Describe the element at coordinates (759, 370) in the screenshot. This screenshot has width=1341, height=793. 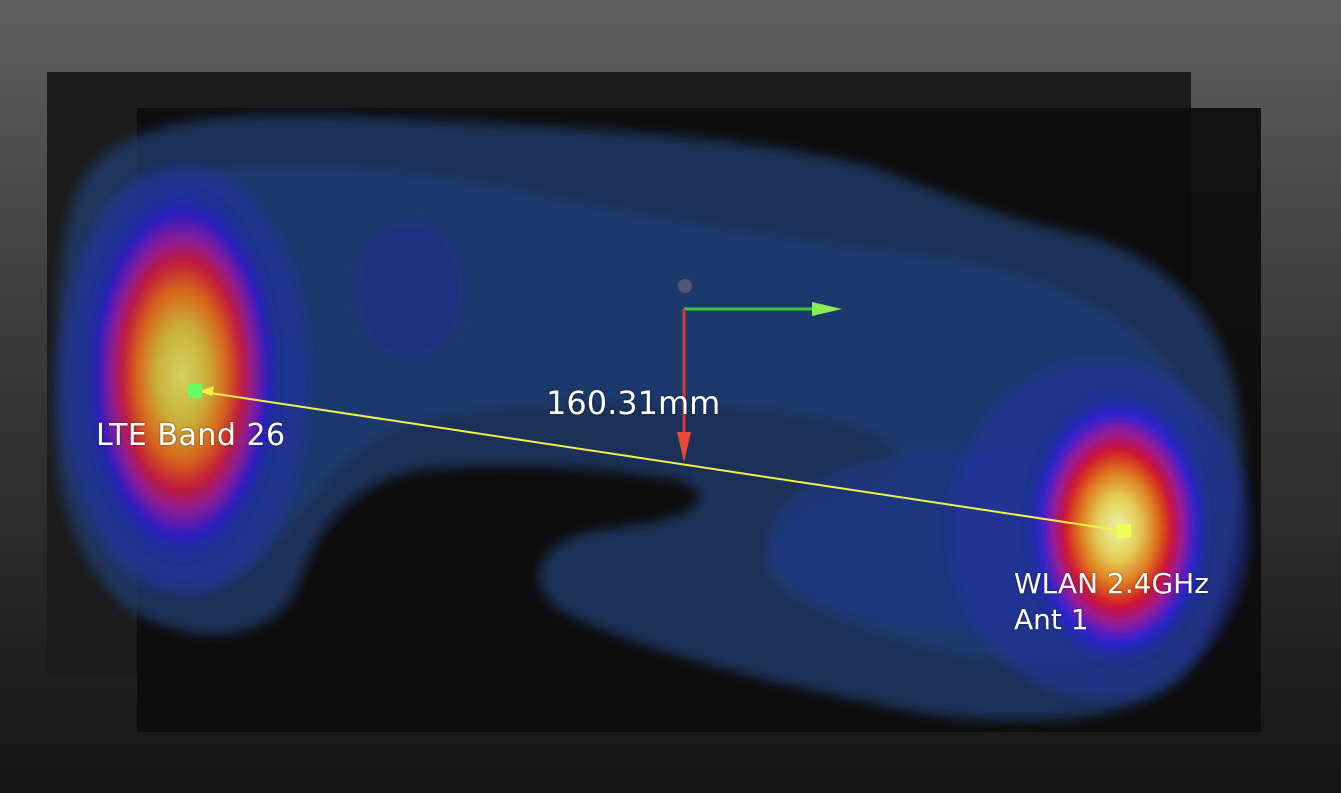
I see `axes-gizmo` at that location.